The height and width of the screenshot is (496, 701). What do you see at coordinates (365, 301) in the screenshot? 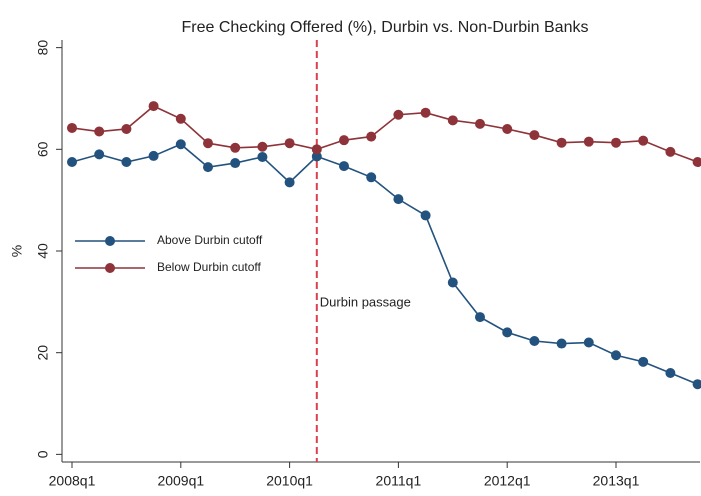
I see `annotation: Durbin passage` at bounding box center [365, 301].